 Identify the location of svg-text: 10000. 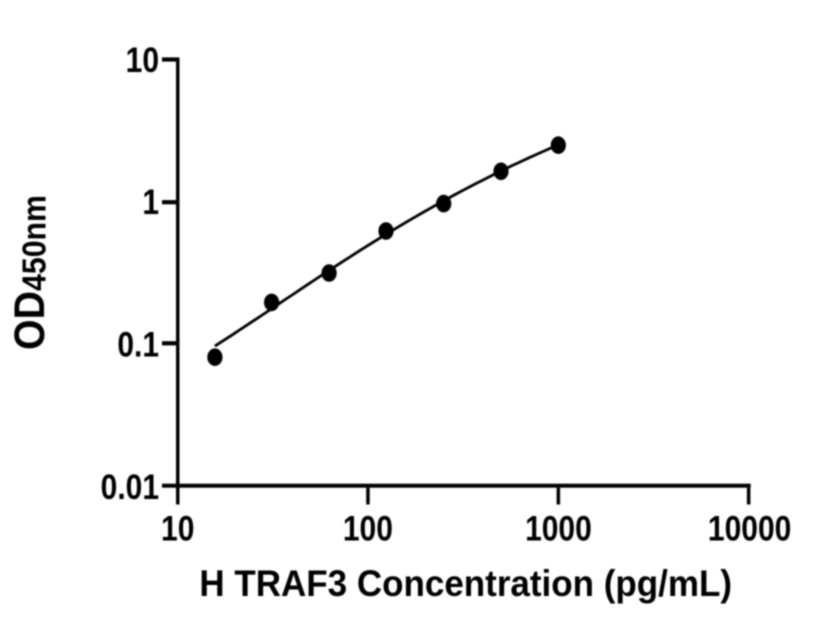
(749, 528).